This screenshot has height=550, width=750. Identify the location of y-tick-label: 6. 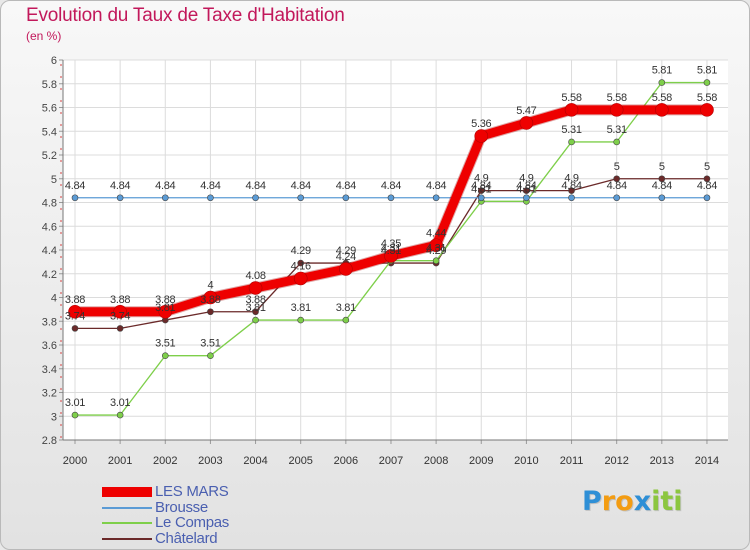
(54, 61).